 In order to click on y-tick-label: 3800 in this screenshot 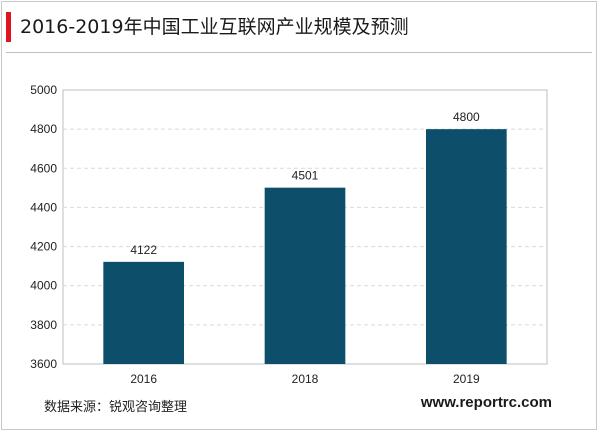, I will do `click(43, 325)`.